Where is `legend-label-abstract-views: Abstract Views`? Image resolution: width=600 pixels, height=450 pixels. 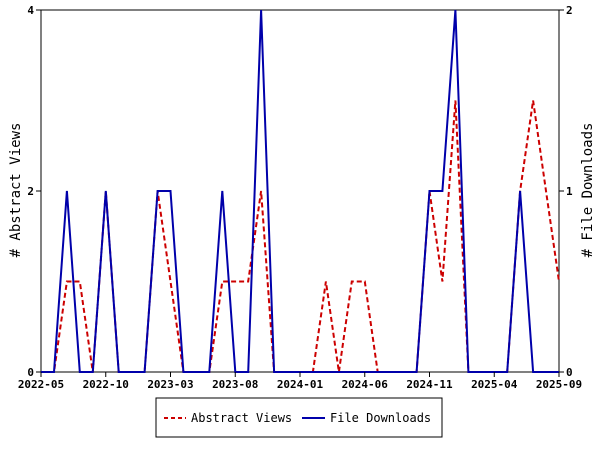
legend-label-abstract-views: Abstract Views is located at coordinates (241, 418).